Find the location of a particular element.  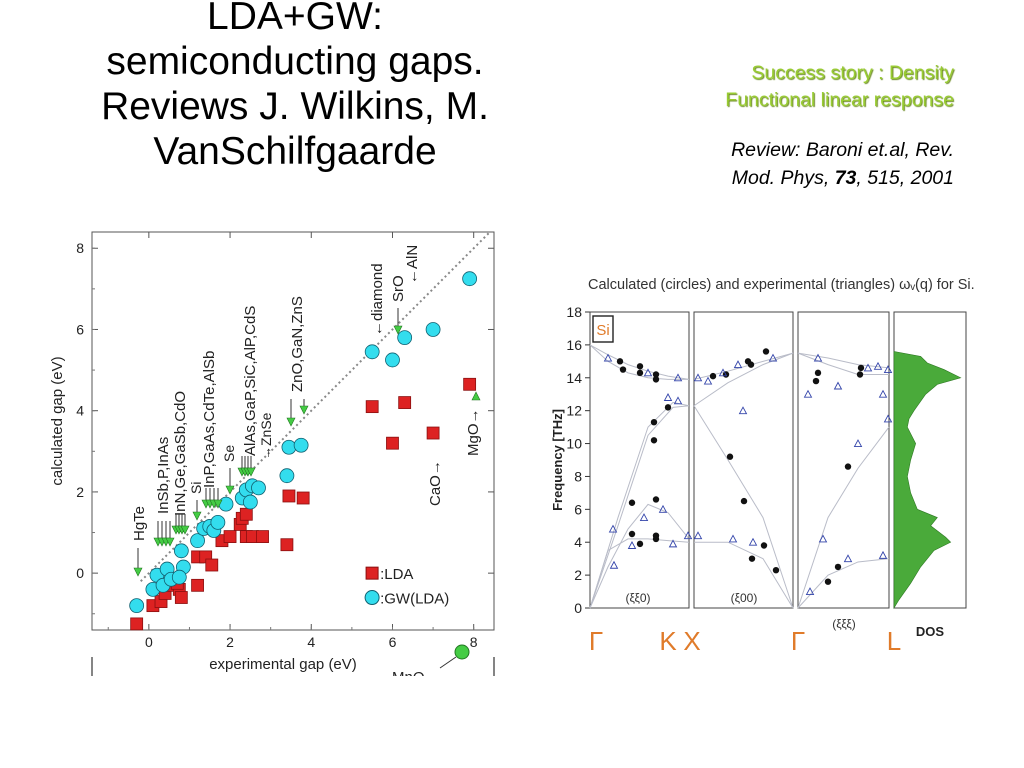

material-label: Si is located at coordinates (196, 488).